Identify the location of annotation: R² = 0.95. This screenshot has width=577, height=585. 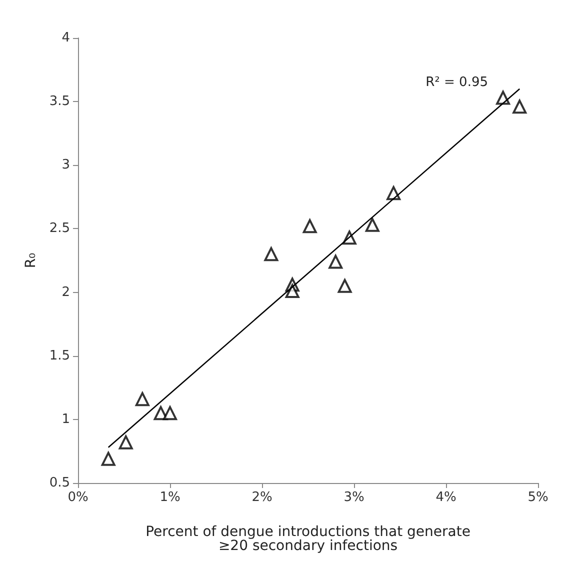
(457, 82).